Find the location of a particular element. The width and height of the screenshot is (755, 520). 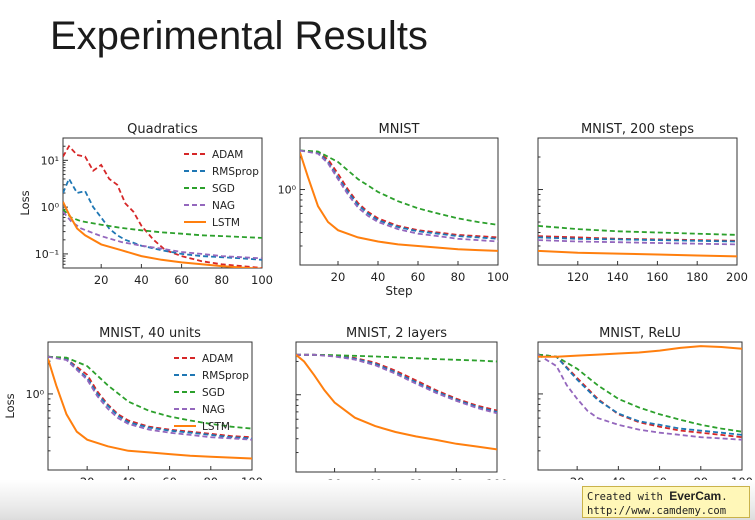

chart-2-group: MNIST 20 40 60 80 100 10⁰ Step is located at coordinates (393, 210).